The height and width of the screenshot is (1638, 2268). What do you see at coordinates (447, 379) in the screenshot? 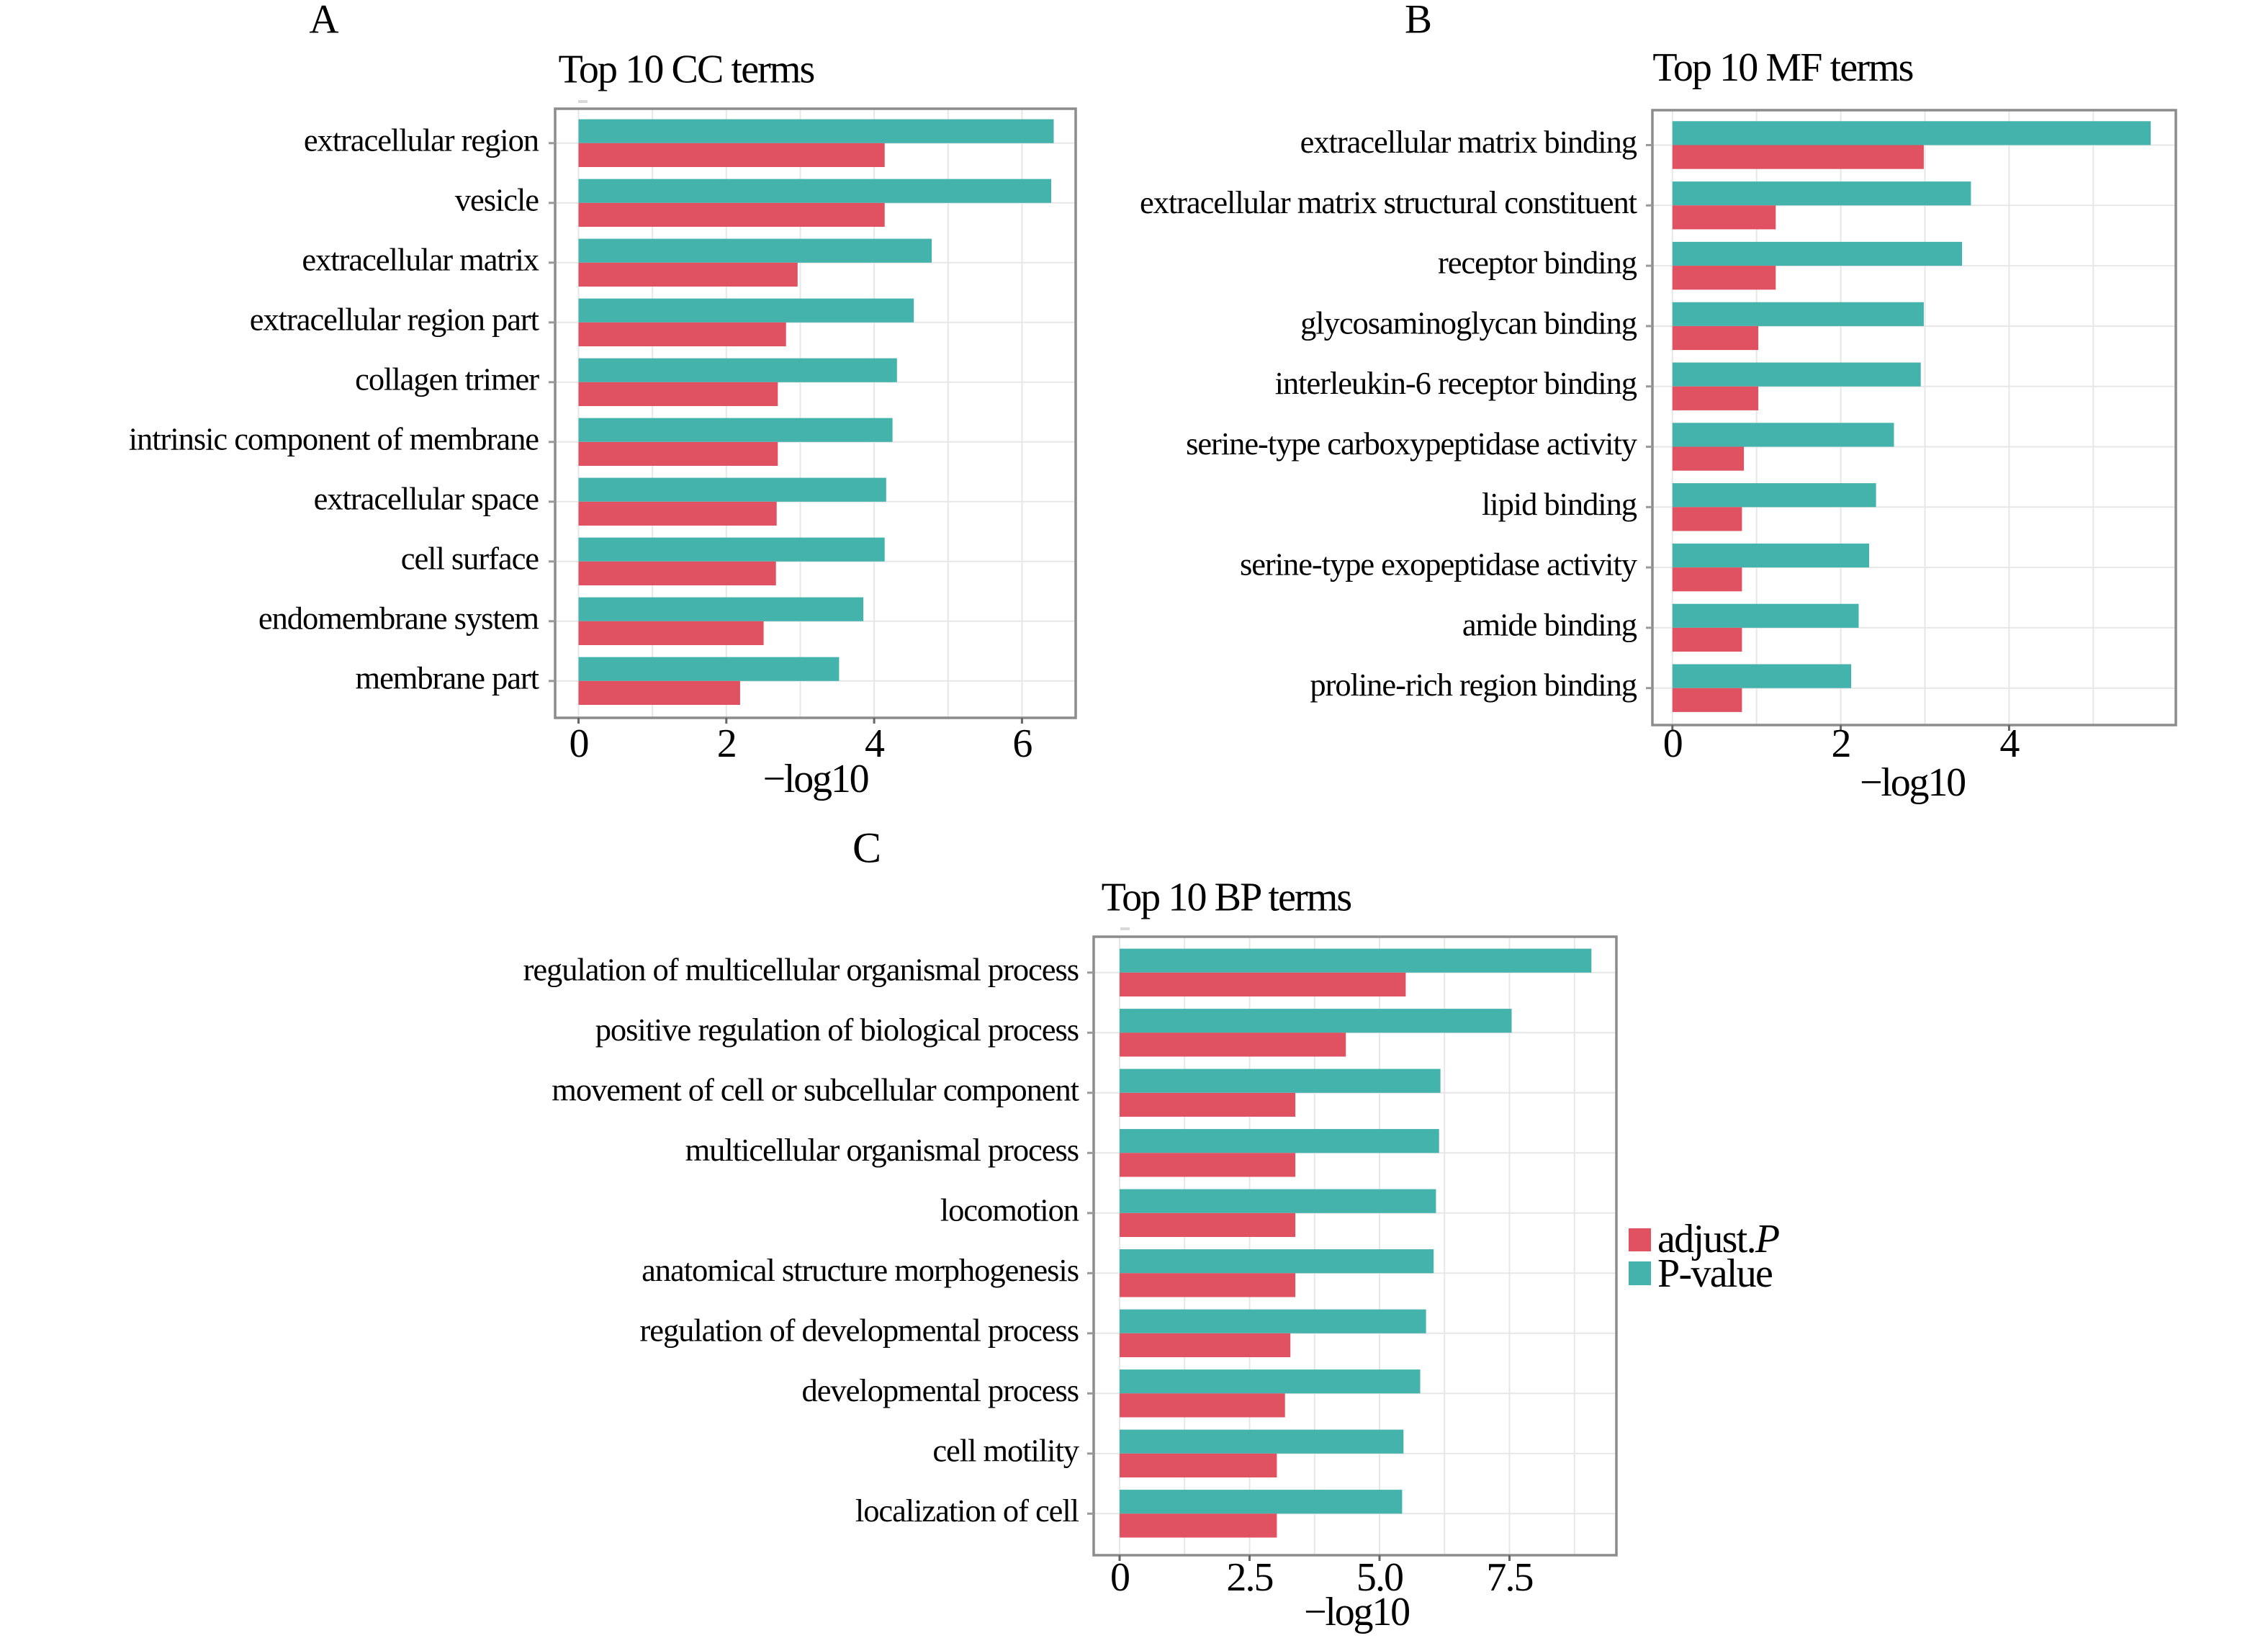
I see `svg-text: collagen trimer` at bounding box center [447, 379].